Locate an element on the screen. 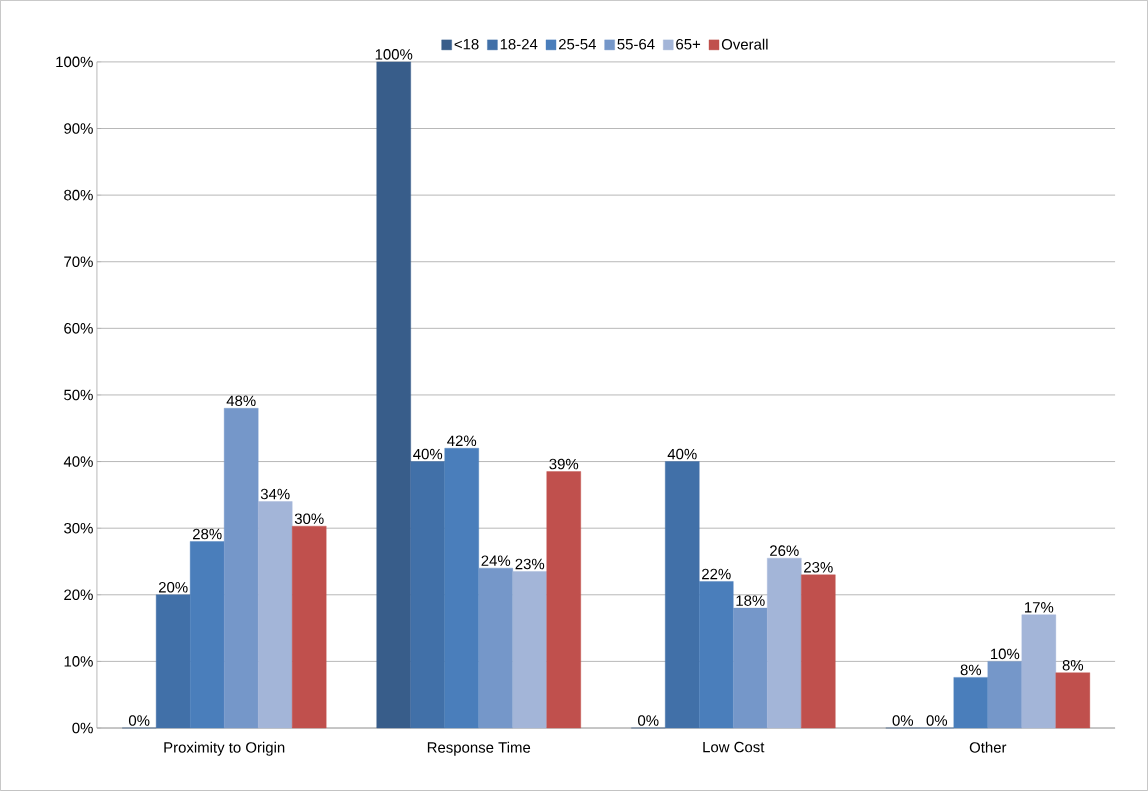 The height and width of the screenshot is (791, 1148). y-tick-label: 20% is located at coordinates (78, 595).